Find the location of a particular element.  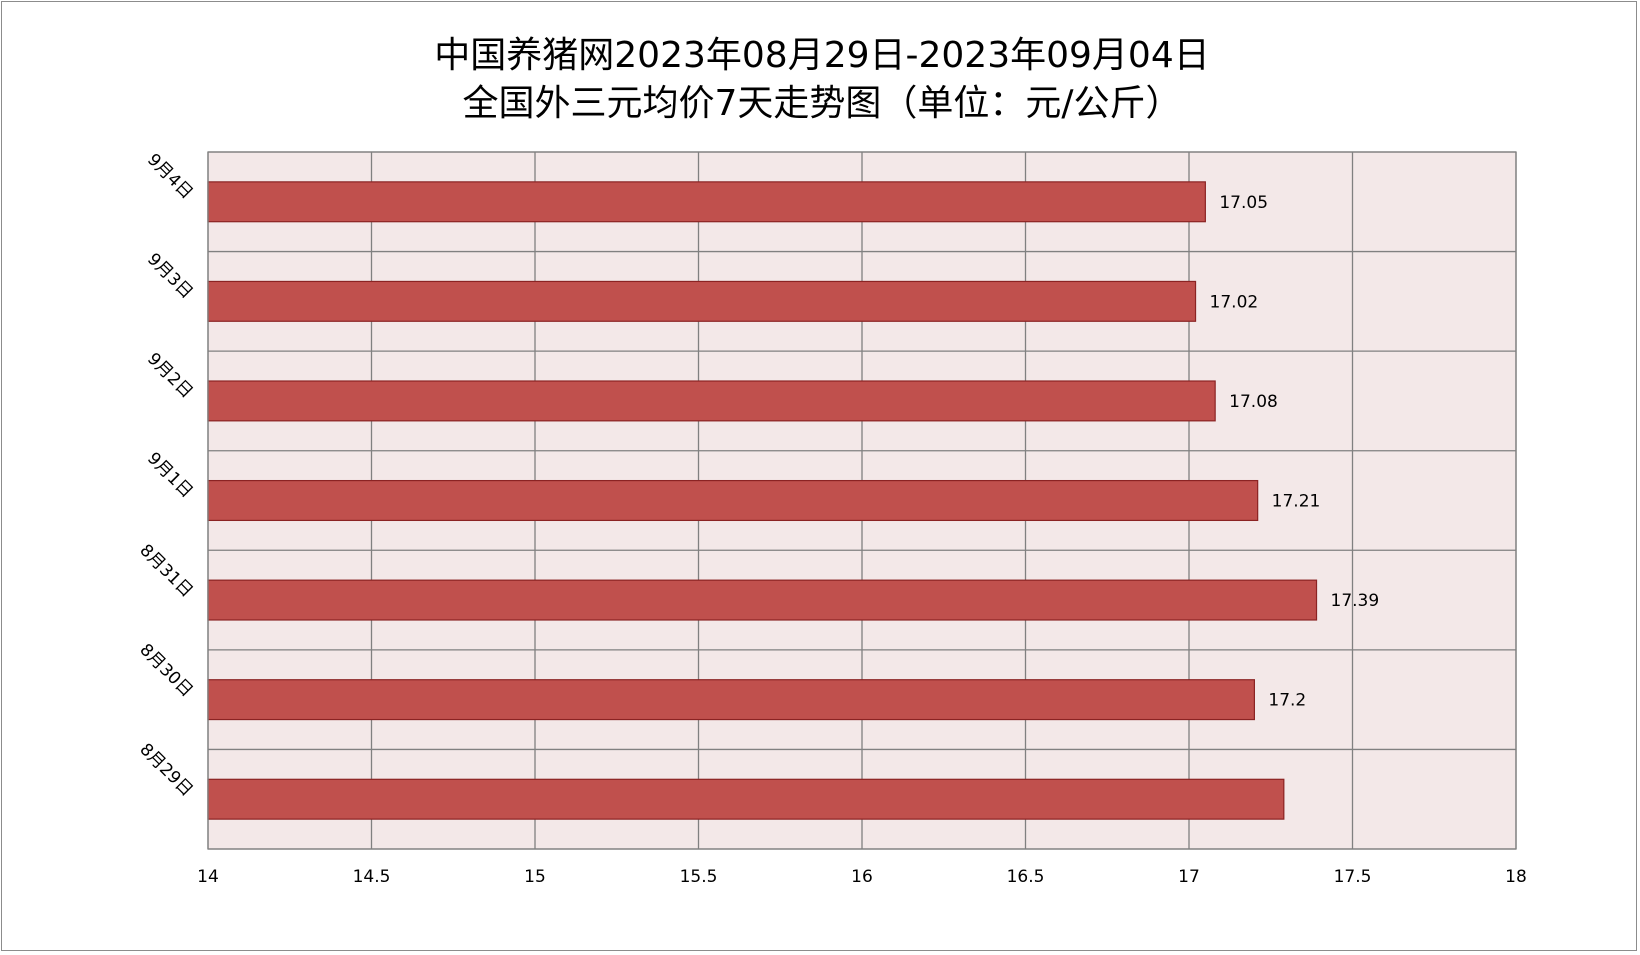

x-tick-label: 14.5 is located at coordinates (372, 877).